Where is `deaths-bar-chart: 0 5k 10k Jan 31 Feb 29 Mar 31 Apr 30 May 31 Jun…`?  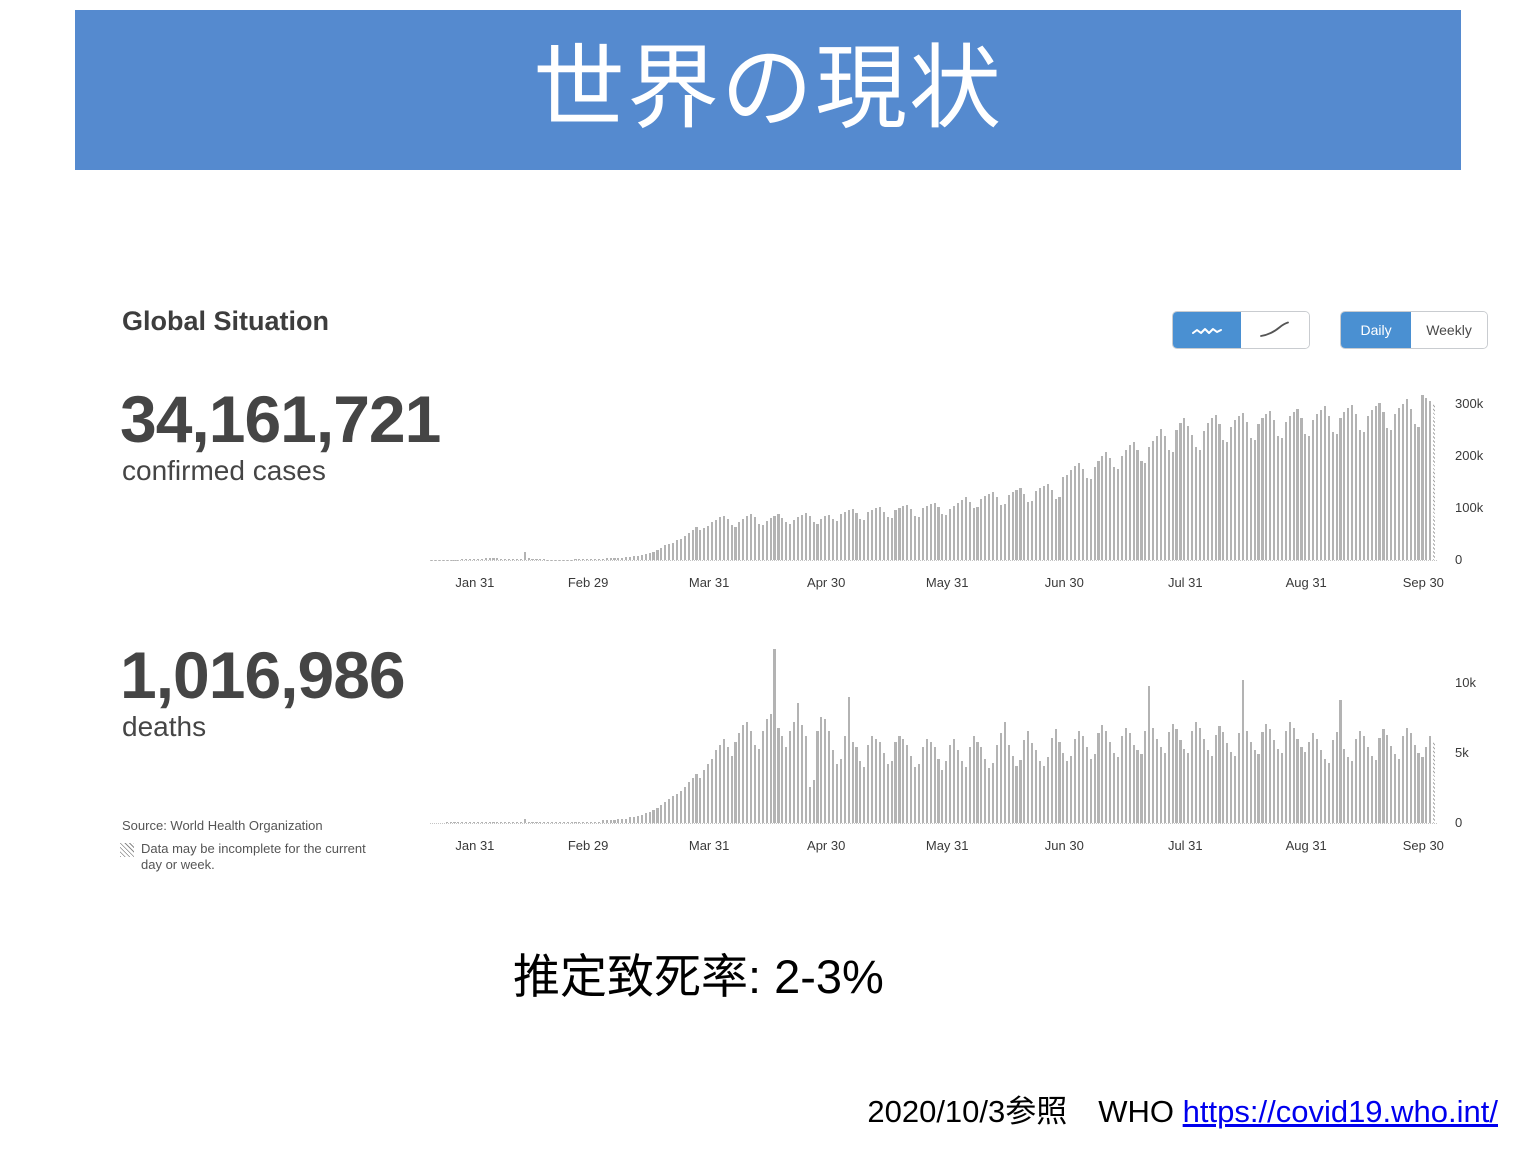
deaths-bar-chart: 0 5k 10k Jan 31 Feb 29 Mar 31 Apr 30 May 31 Jun… is located at coordinates (953, 750).